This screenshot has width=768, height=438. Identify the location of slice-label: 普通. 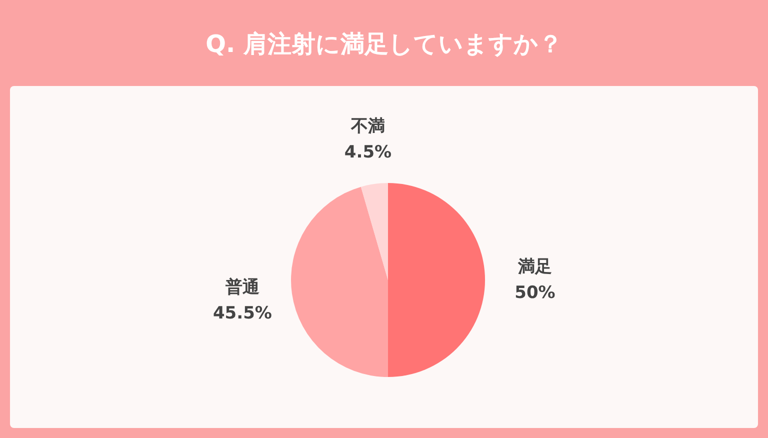
(242, 287).